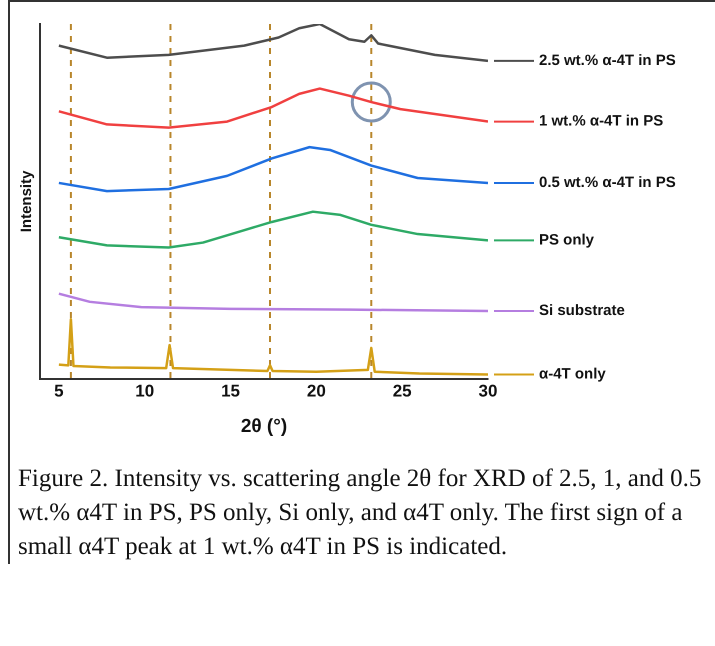 The height and width of the screenshot is (646, 715). Describe the element at coordinates (601, 121) in the screenshot. I see `legend-label: 1 wt.% α-4T in PS` at that location.